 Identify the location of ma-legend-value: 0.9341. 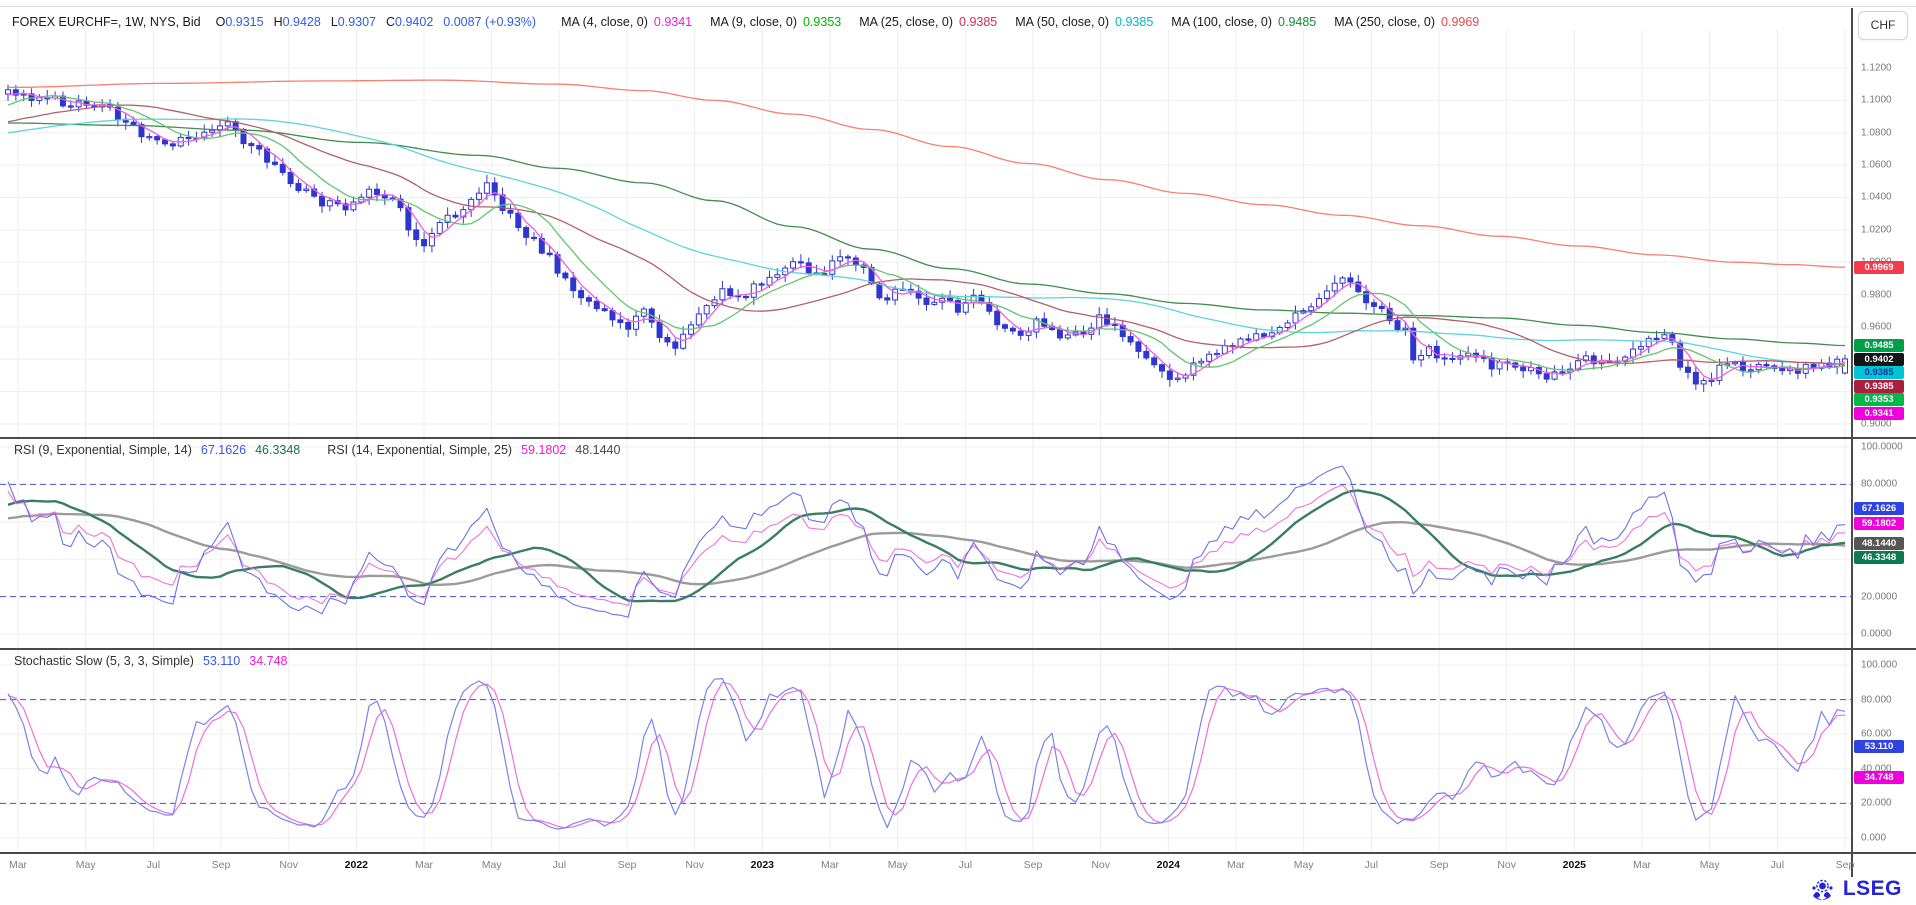
(673, 22).